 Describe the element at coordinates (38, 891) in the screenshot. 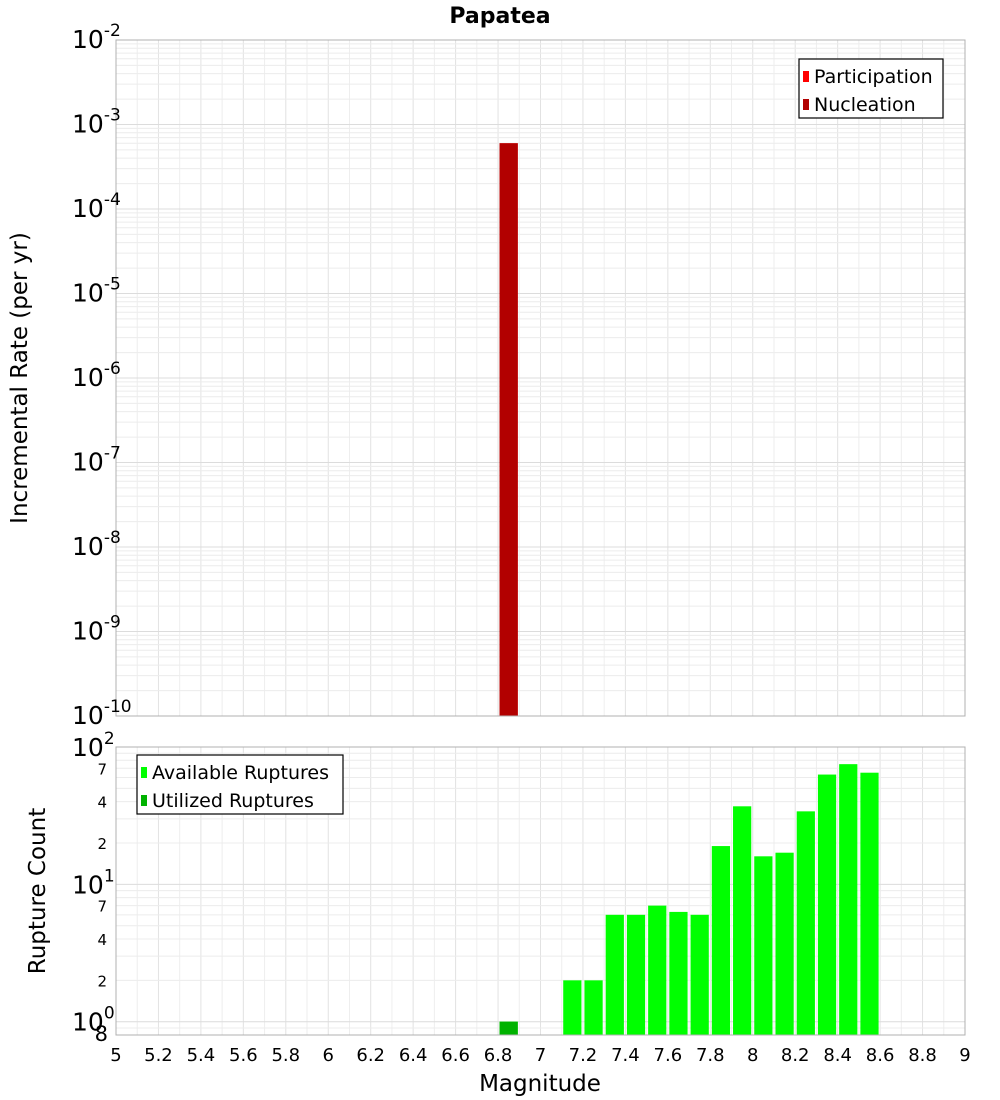

I see `y-axis-label: Rupture Count` at that location.